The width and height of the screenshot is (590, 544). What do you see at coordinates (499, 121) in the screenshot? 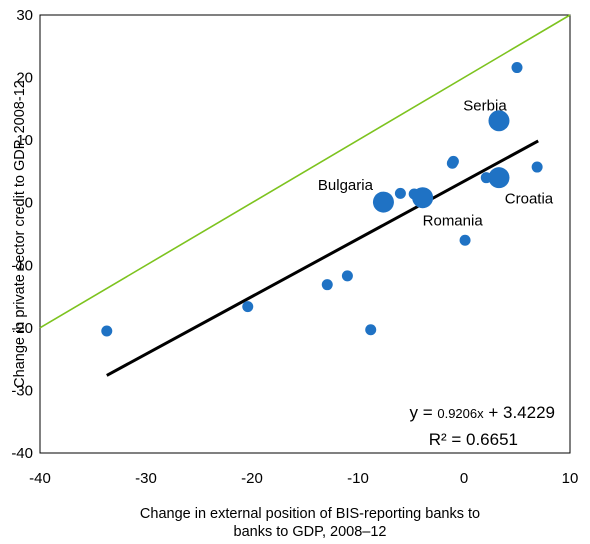
I see `point-serbia` at bounding box center [499, 121].